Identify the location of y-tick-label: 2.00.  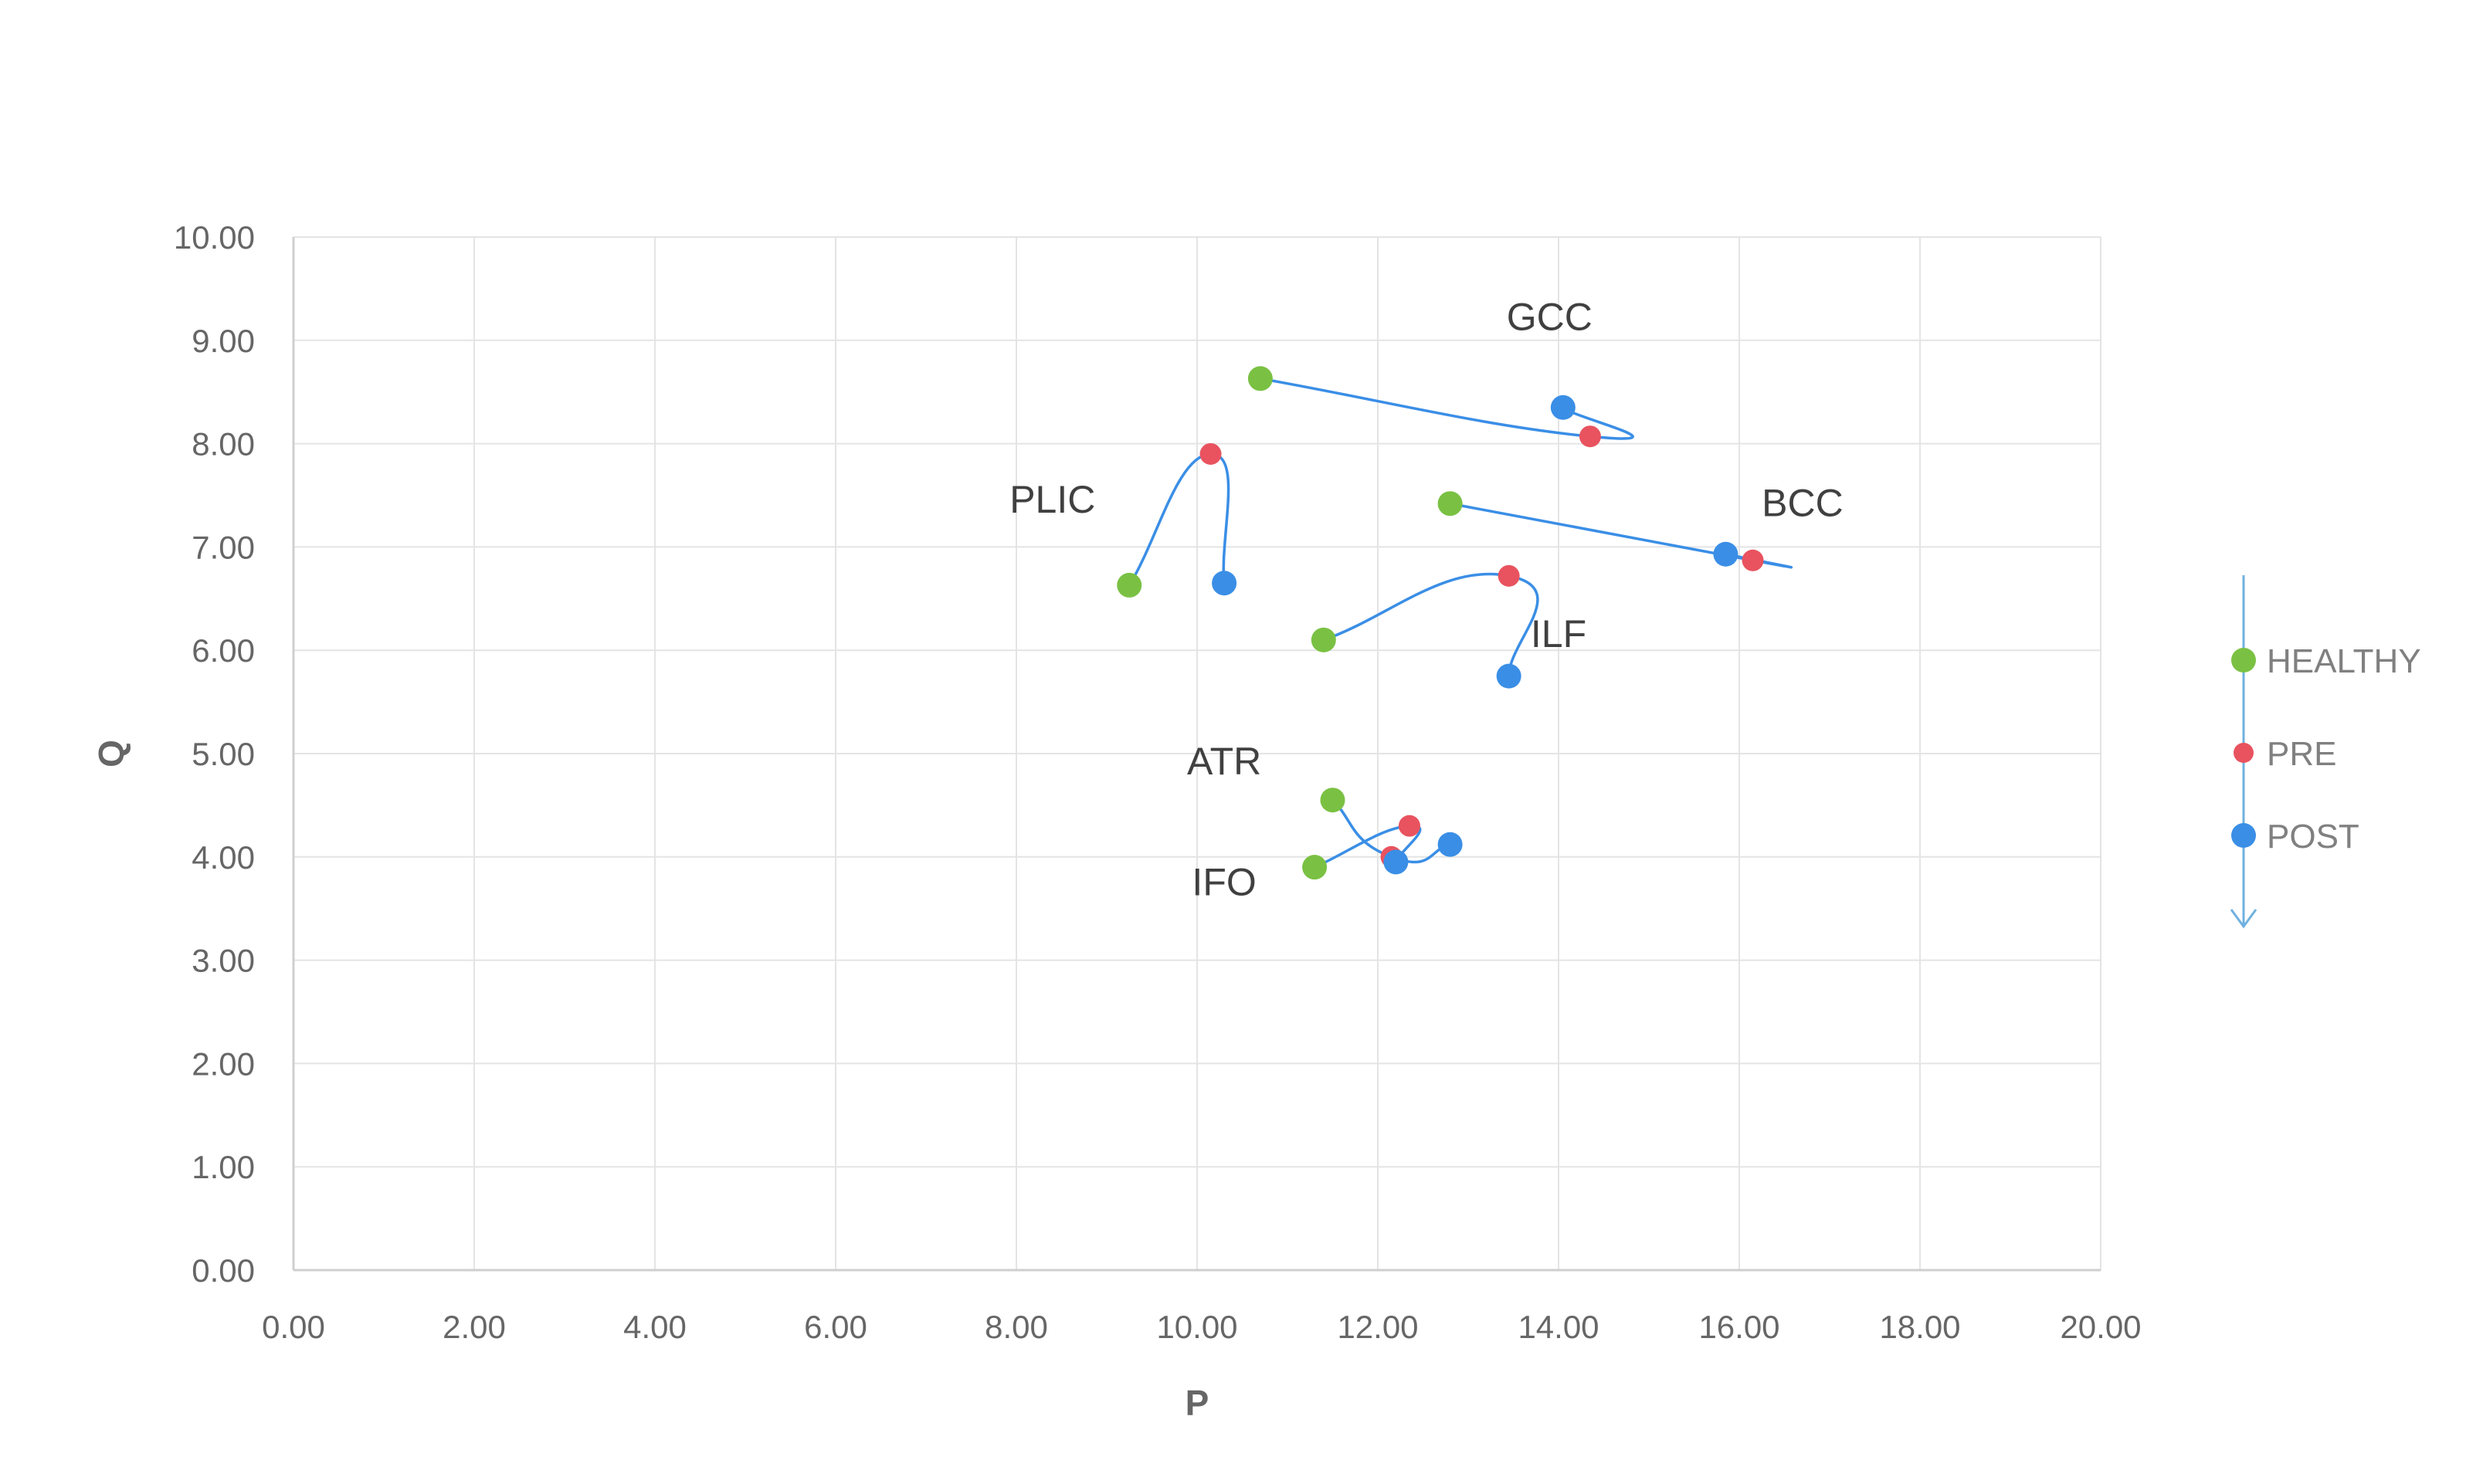
(223, 1063).